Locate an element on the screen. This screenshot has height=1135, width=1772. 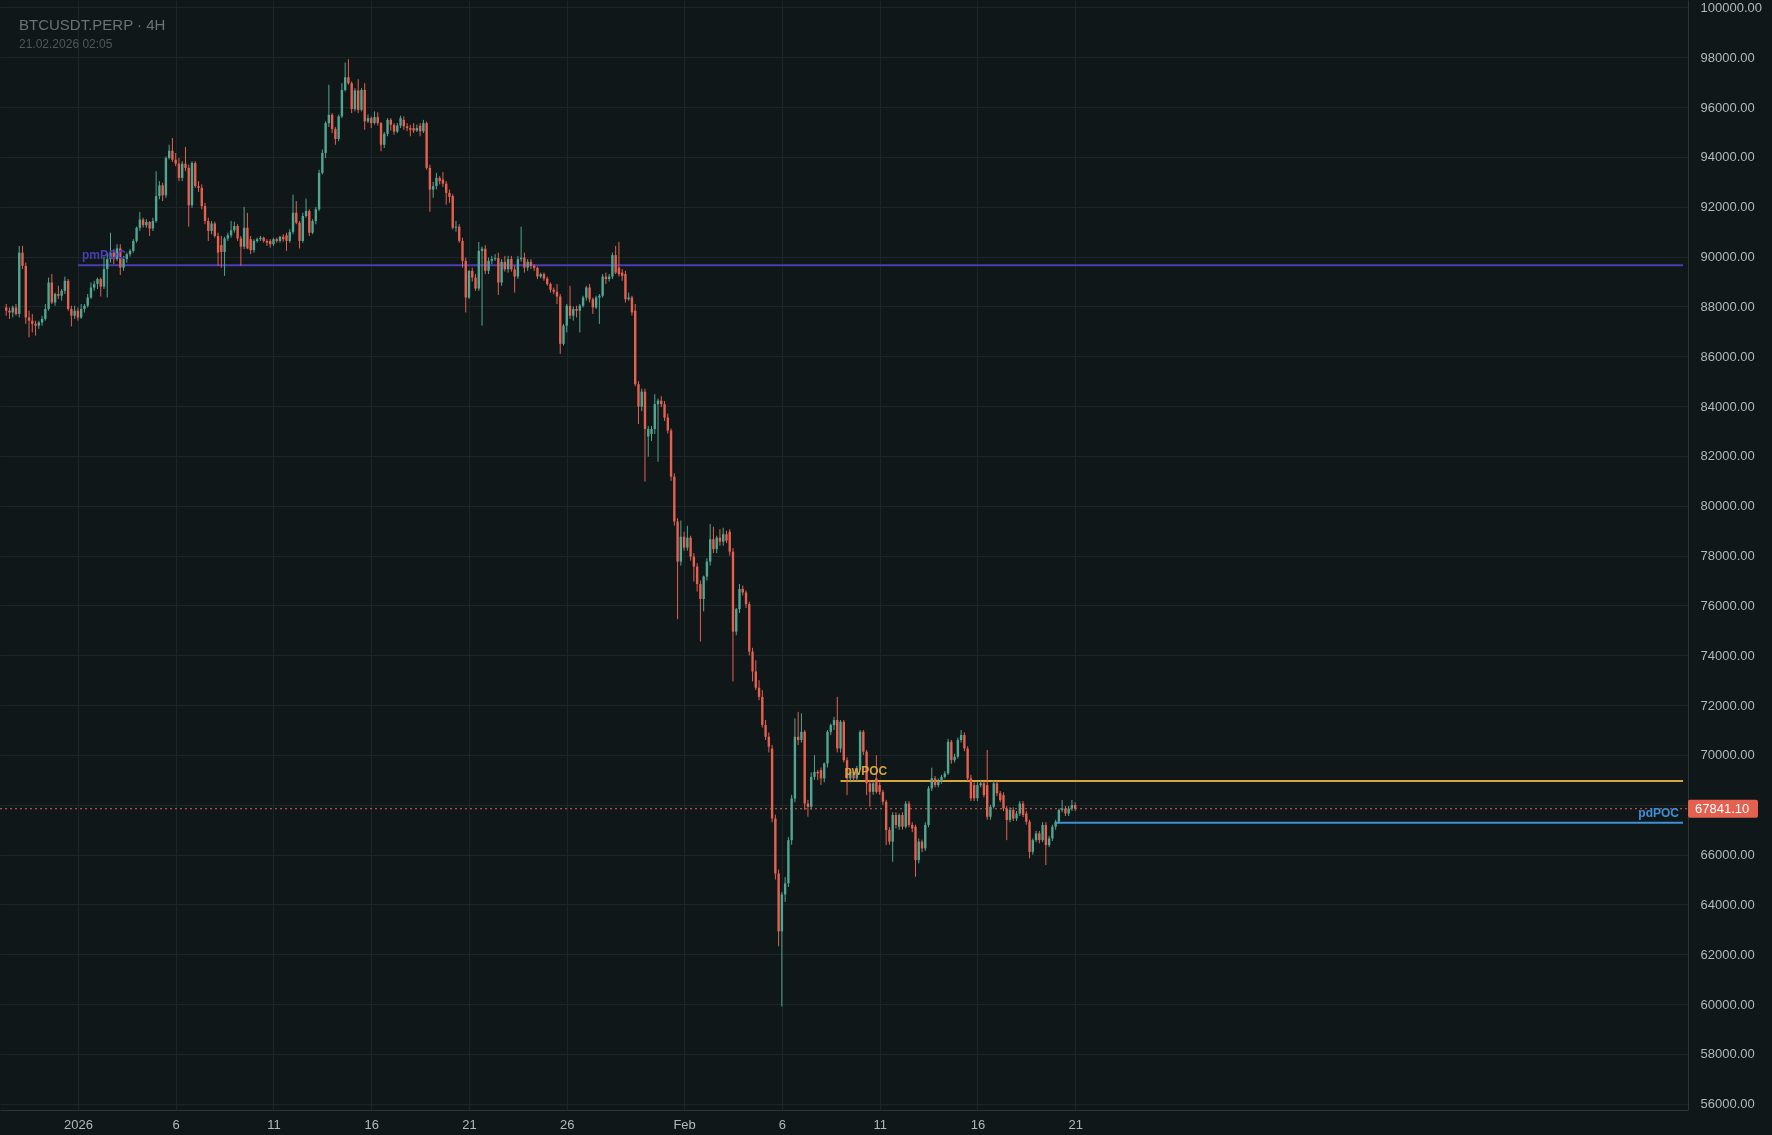
y-tick-label: 70000.00 is located at coordinates (1727, 755).